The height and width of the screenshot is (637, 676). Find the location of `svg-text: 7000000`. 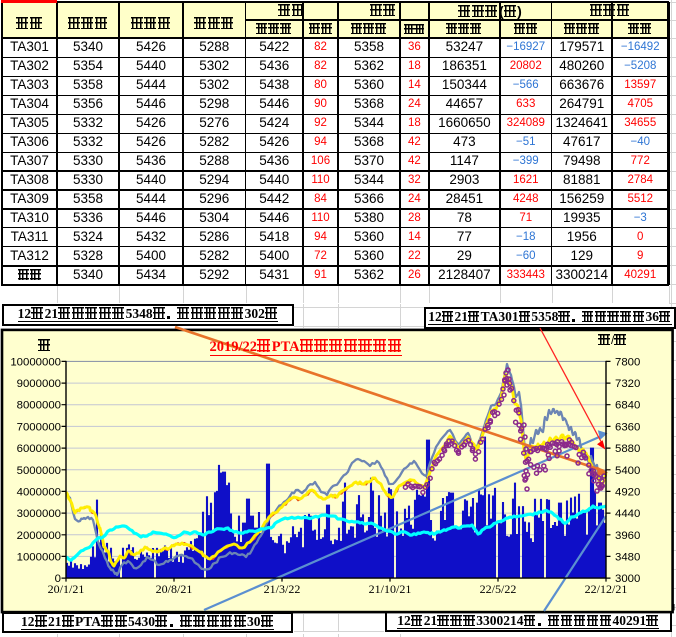

svg-text: 7000000 is located at coordinates (39, 427).